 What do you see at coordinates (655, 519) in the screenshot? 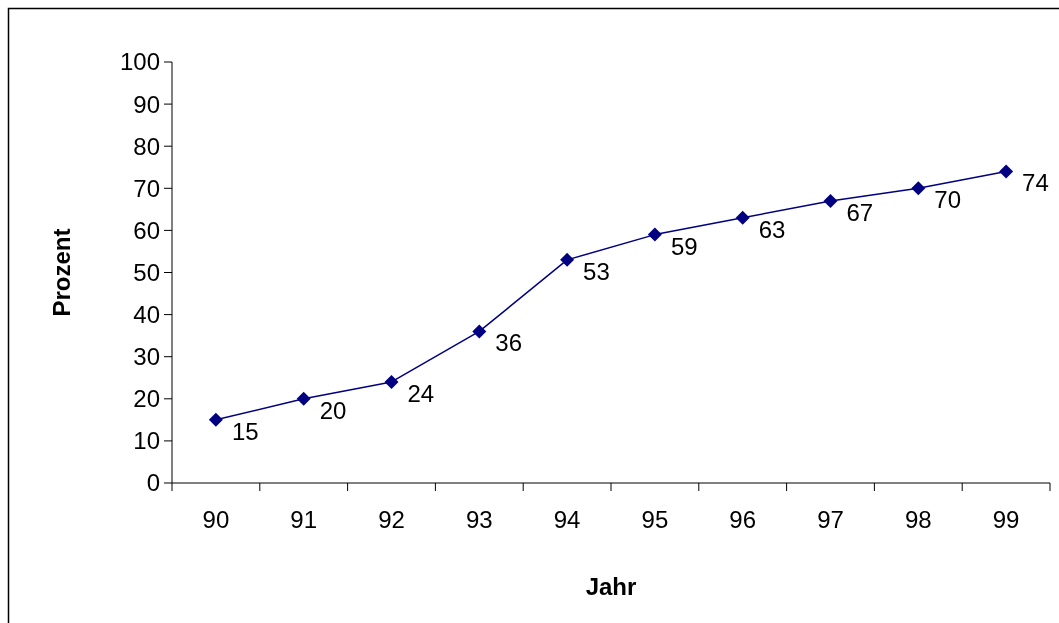
I see `x-tick-label: 95` at bounding box center [655, 519].